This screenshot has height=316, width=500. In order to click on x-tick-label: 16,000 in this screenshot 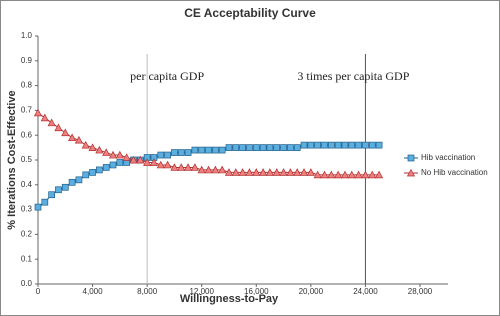, I will do `click(256, 291)`.